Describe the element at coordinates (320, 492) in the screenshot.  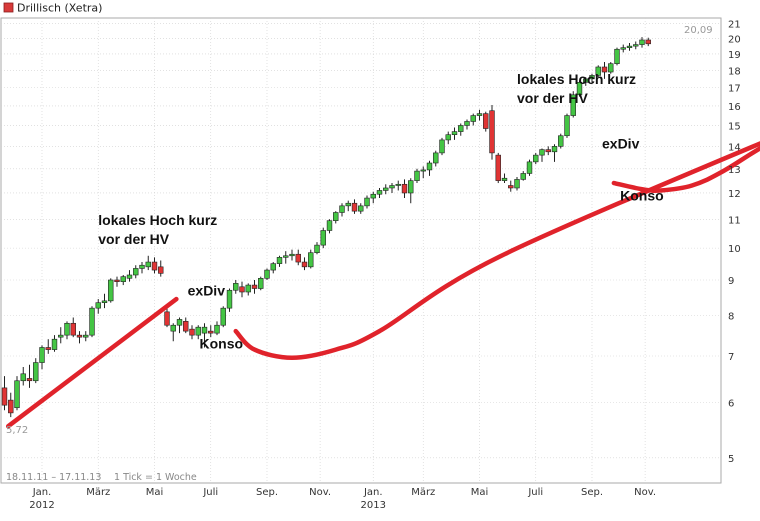
I see `x-tick-label: Nov.` at that location.